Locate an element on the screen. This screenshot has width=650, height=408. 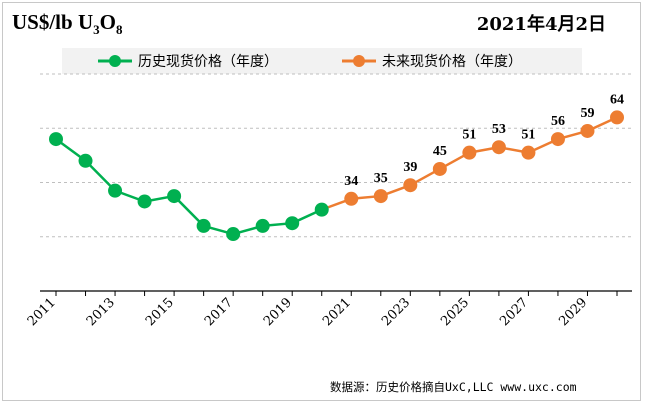
x-tick-label: 2017 is located at coordinates (219, 312).